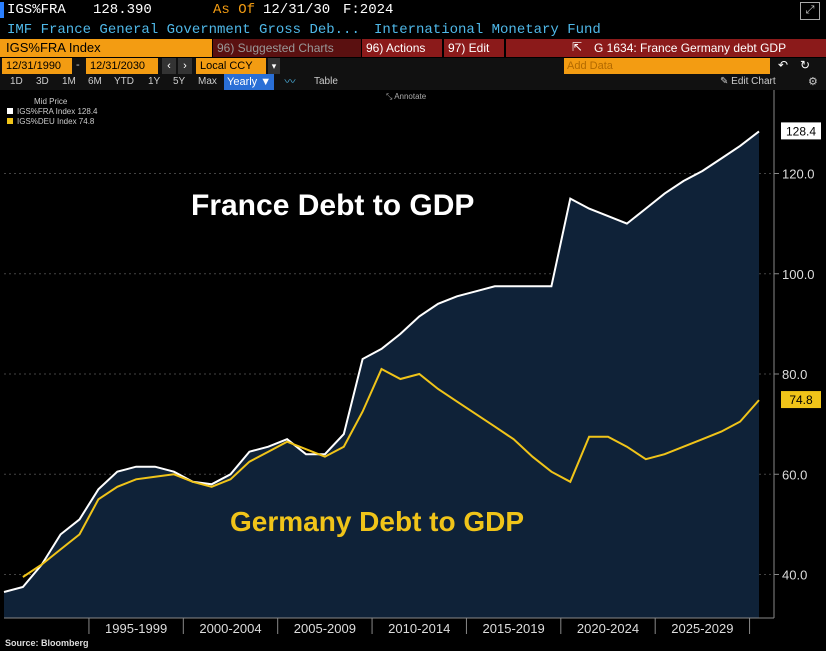 This screenshot has width=826, height=651. What do you see at coordinates (608, 628) in the screenshot?
I see `x-tick-label: 2020-2024` at bounding box center [608, 628].